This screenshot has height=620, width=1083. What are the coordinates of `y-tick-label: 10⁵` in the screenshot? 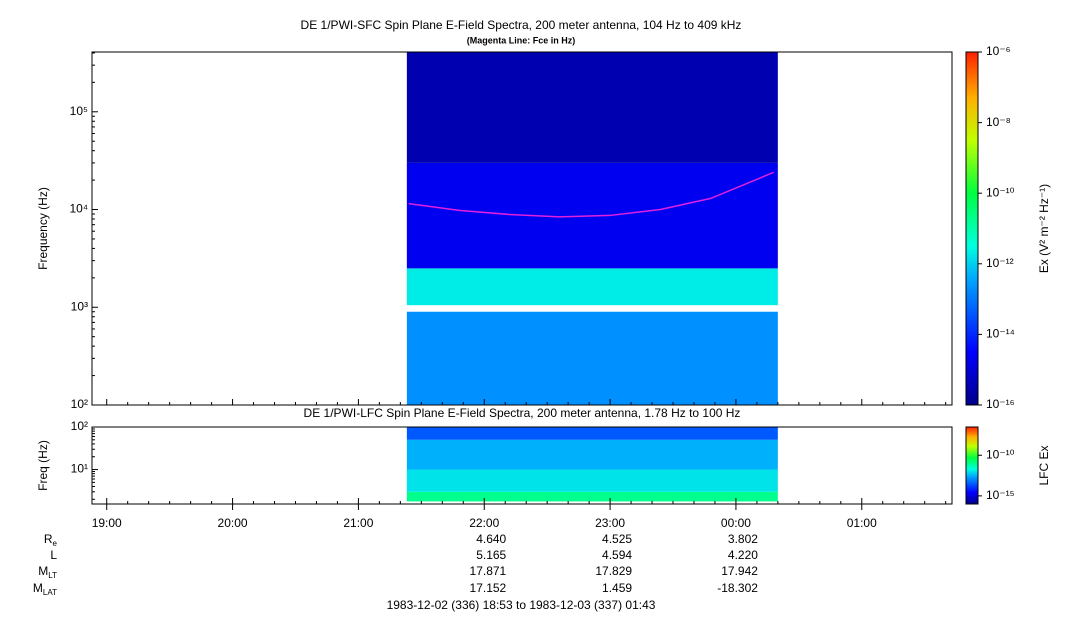 It's located at (79, 111).